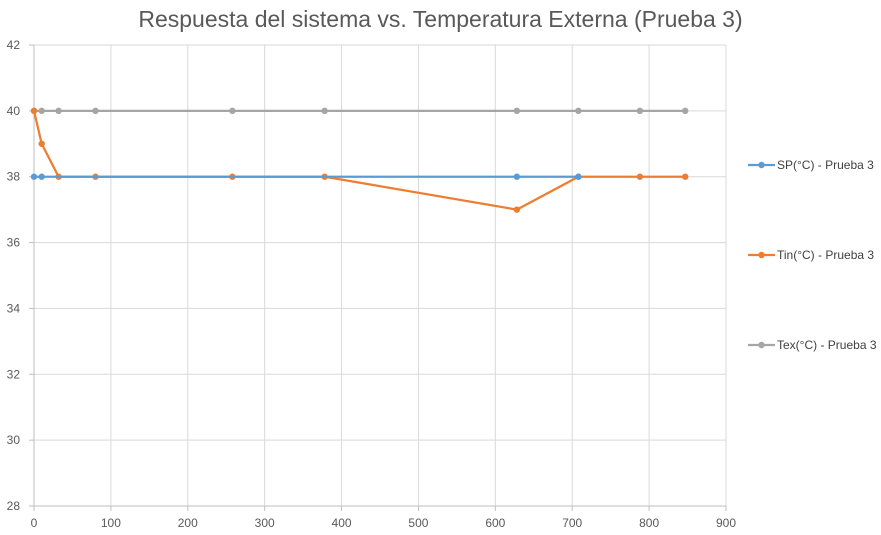  I want to click on y-tick-label: 36, so click(14, 243).